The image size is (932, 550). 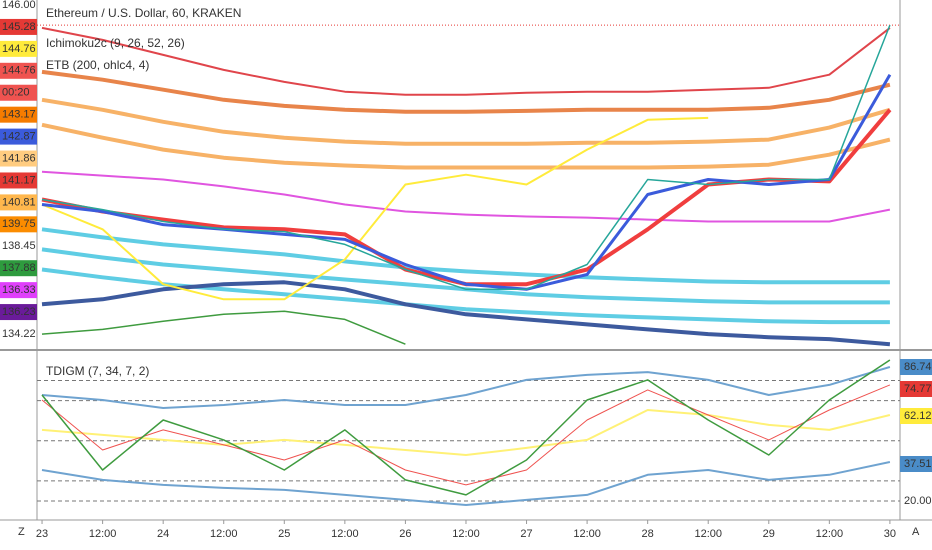 I want to click on x-tick-label: 29, so click(x=769, y=534).